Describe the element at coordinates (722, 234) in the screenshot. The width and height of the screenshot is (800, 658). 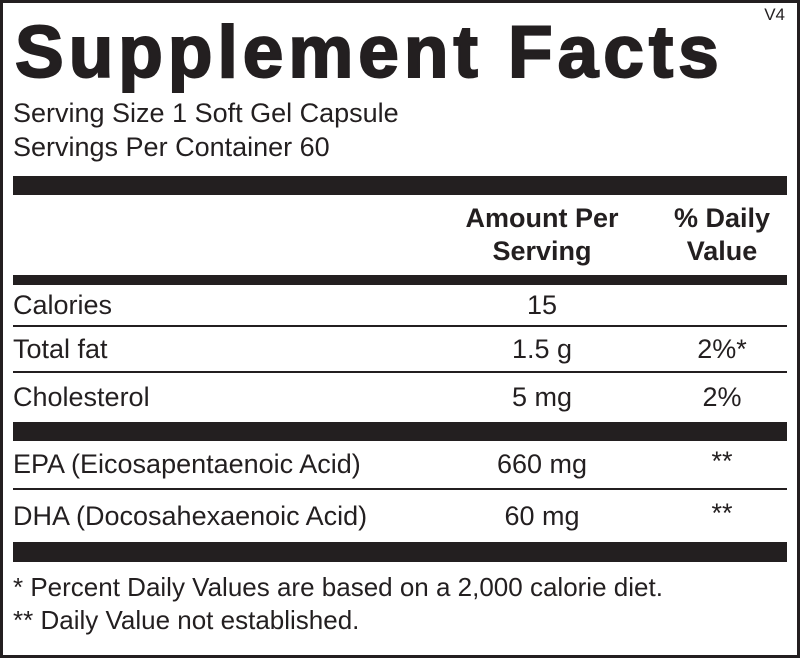
I see `column-header-daily-value: % Daily Value` at that location.